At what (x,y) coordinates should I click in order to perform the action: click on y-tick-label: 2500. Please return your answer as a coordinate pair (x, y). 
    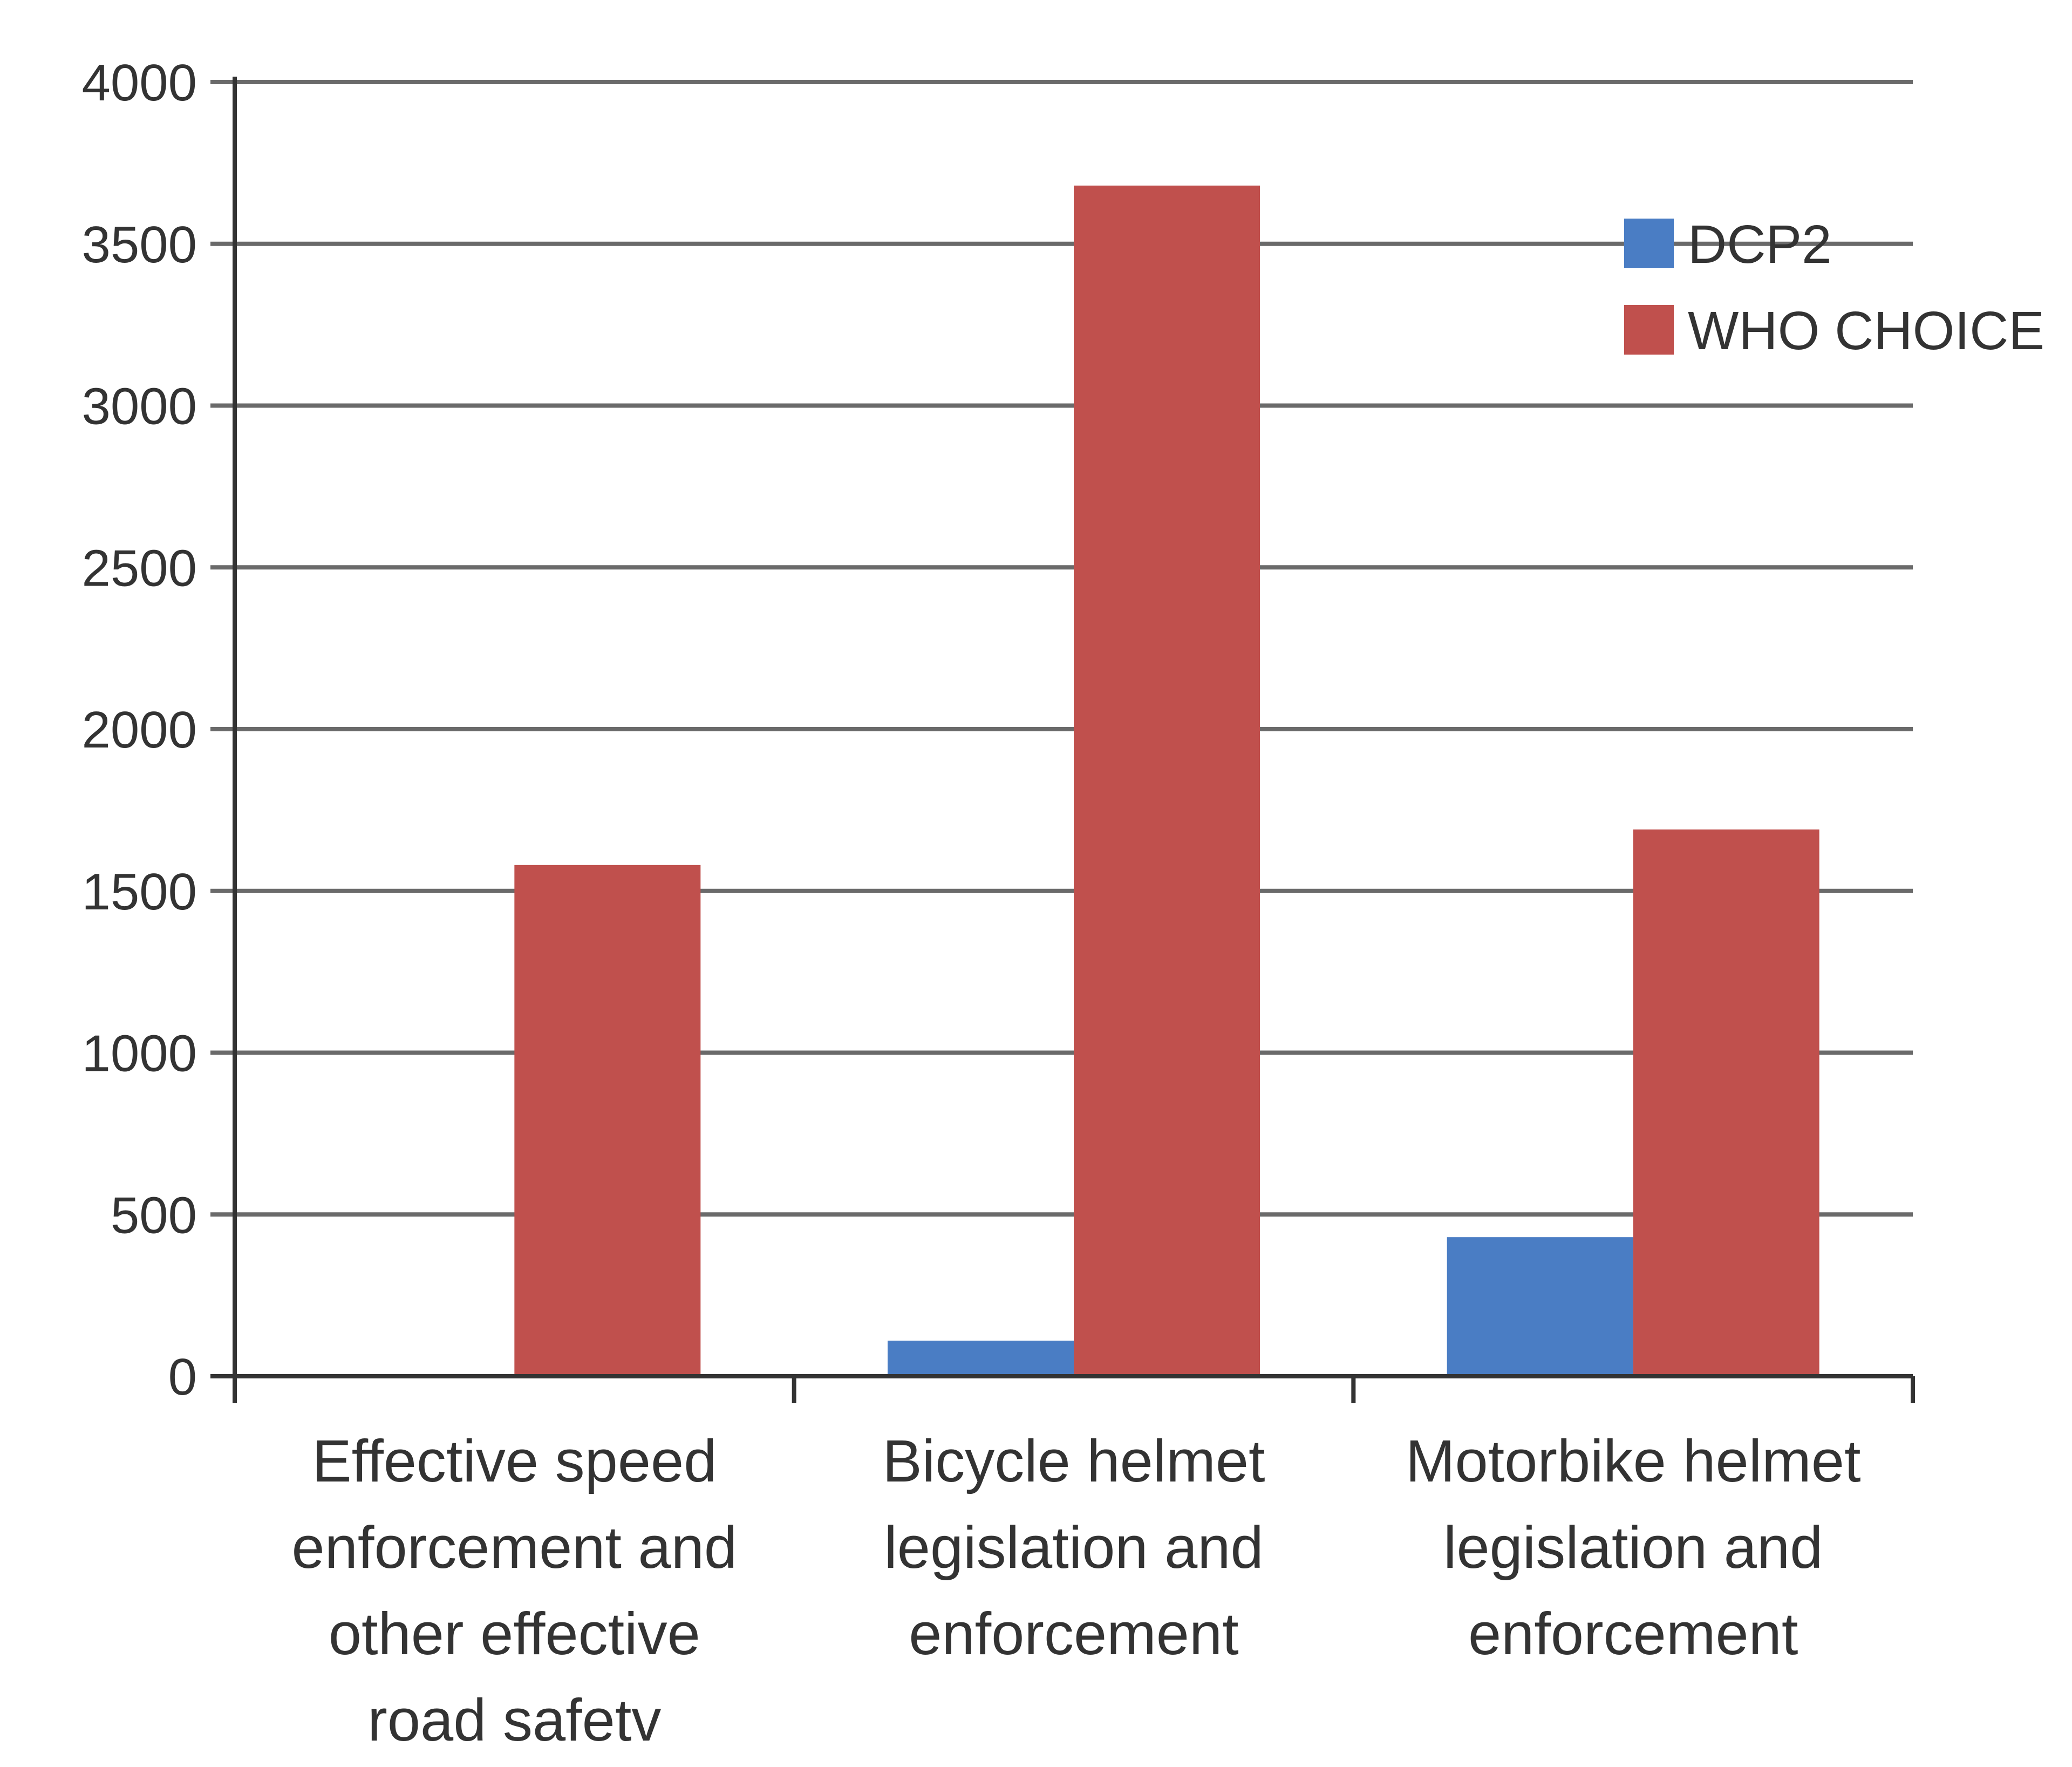
    Looking at the image, I should click on (139, 568).